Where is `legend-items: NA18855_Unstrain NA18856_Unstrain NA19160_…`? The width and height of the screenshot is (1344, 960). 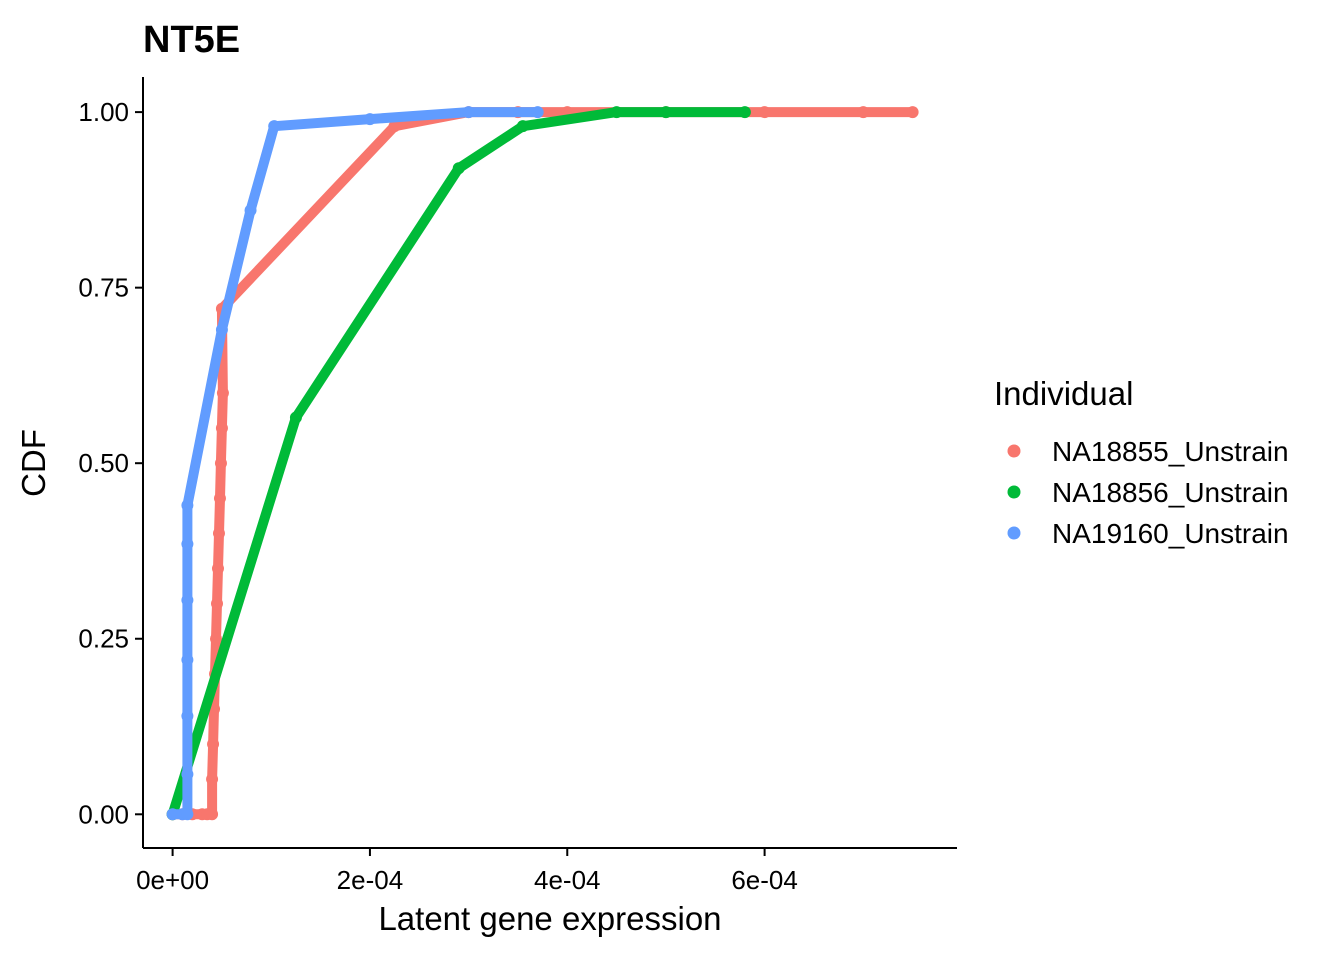 legend-items: NA18855_Unstrain NA18856_Unstrain NA19160_… is located at coordinates (1148, 492).